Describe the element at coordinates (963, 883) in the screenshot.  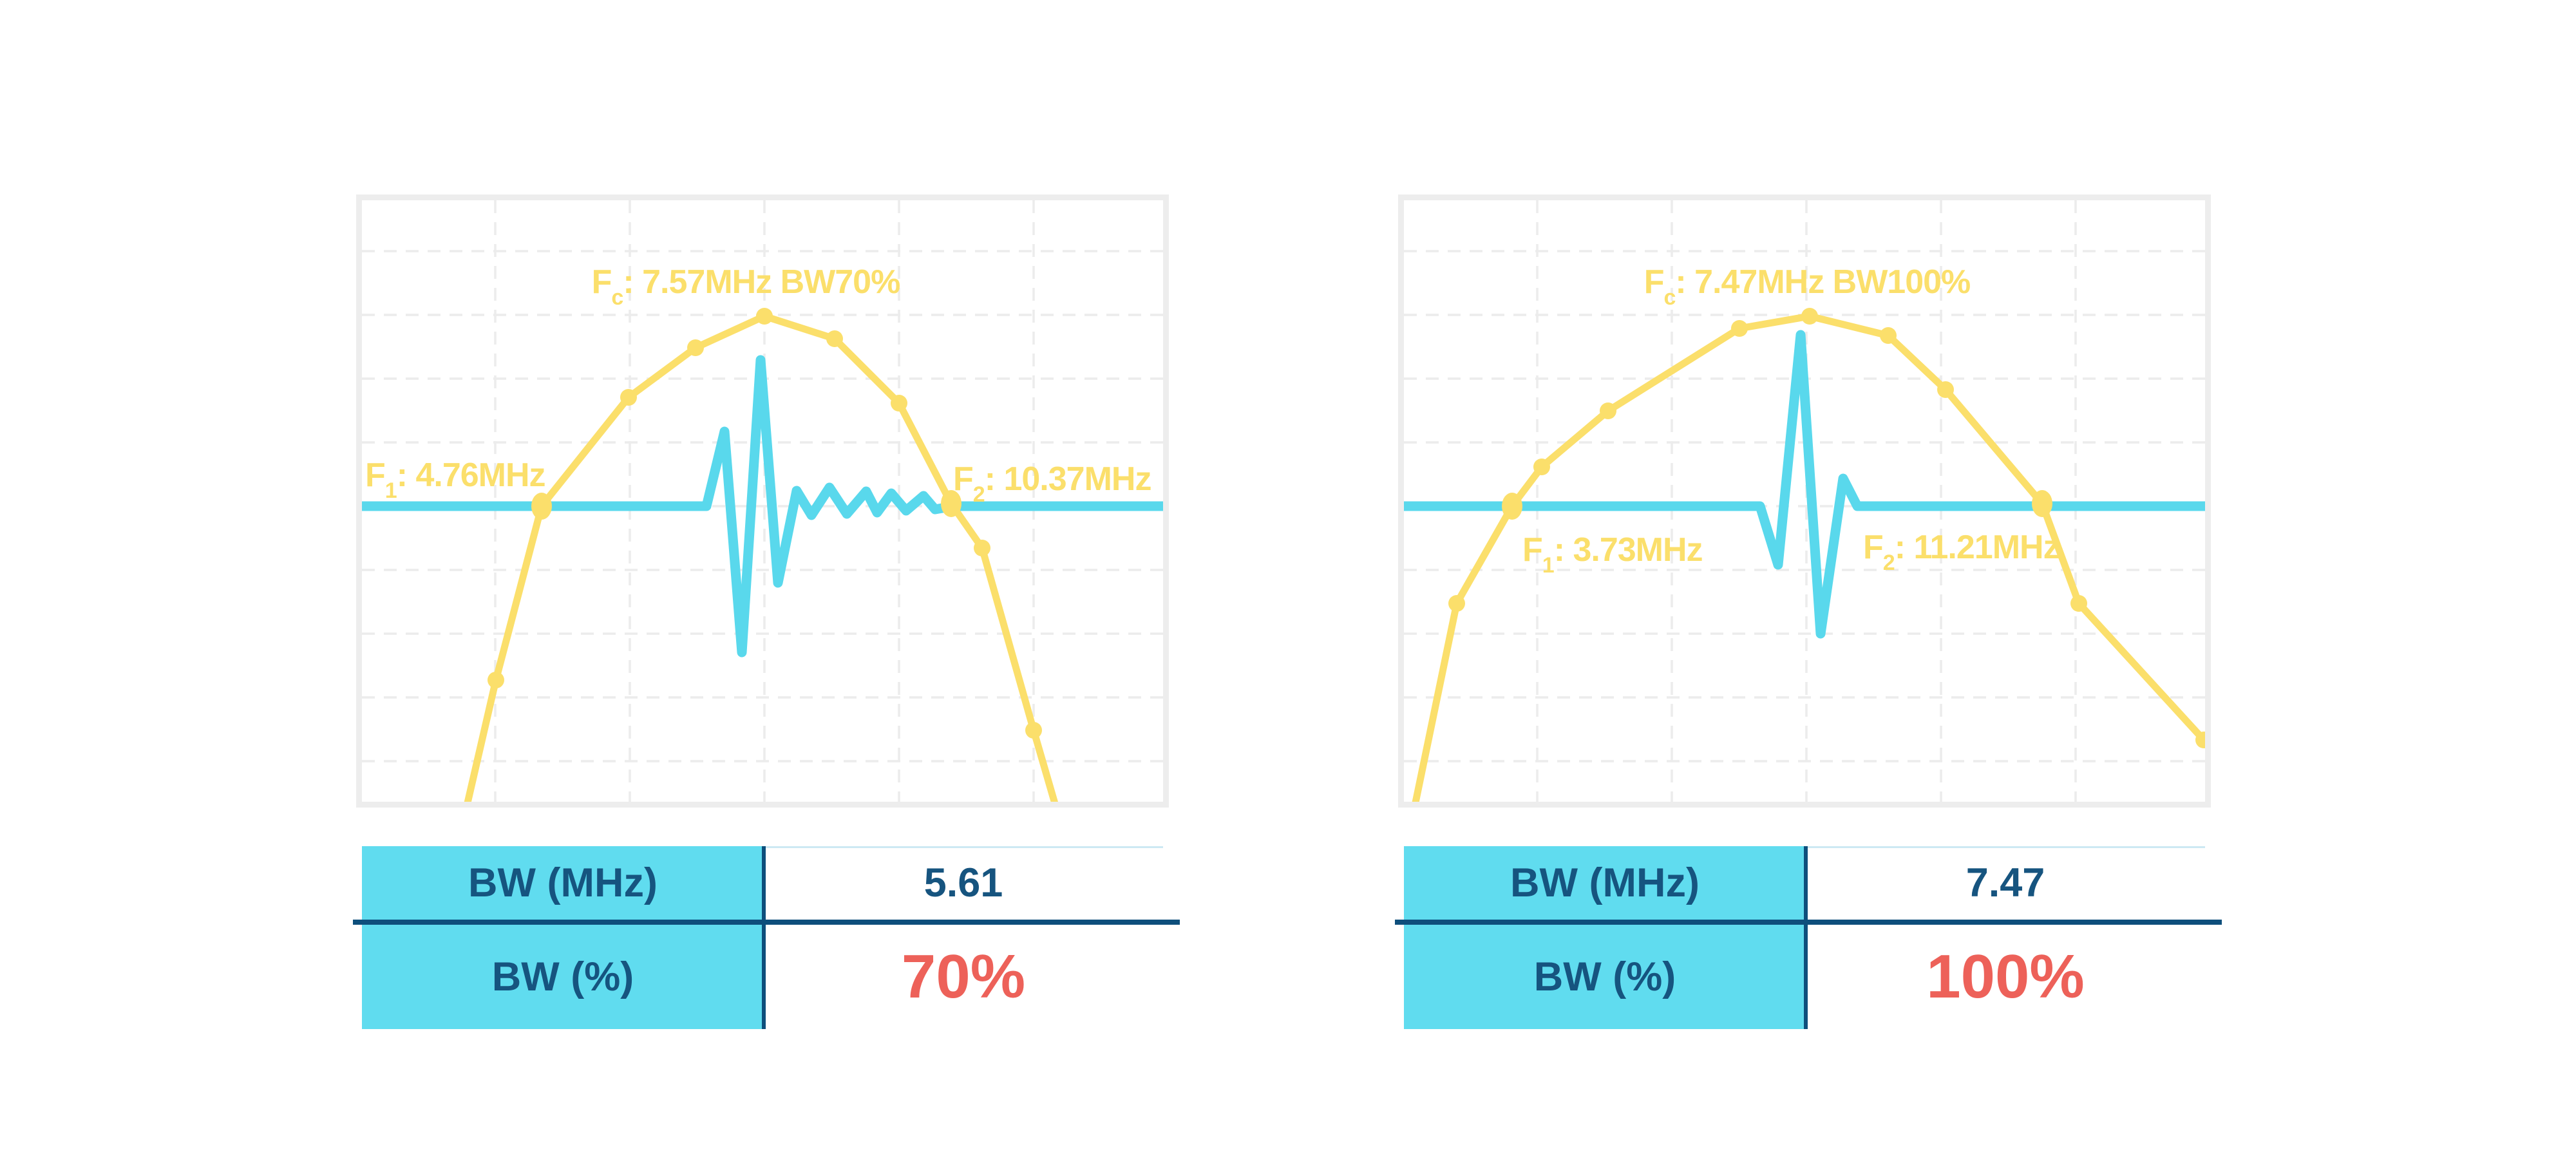
I see `bw-mhz-value: 5.61` at that location.